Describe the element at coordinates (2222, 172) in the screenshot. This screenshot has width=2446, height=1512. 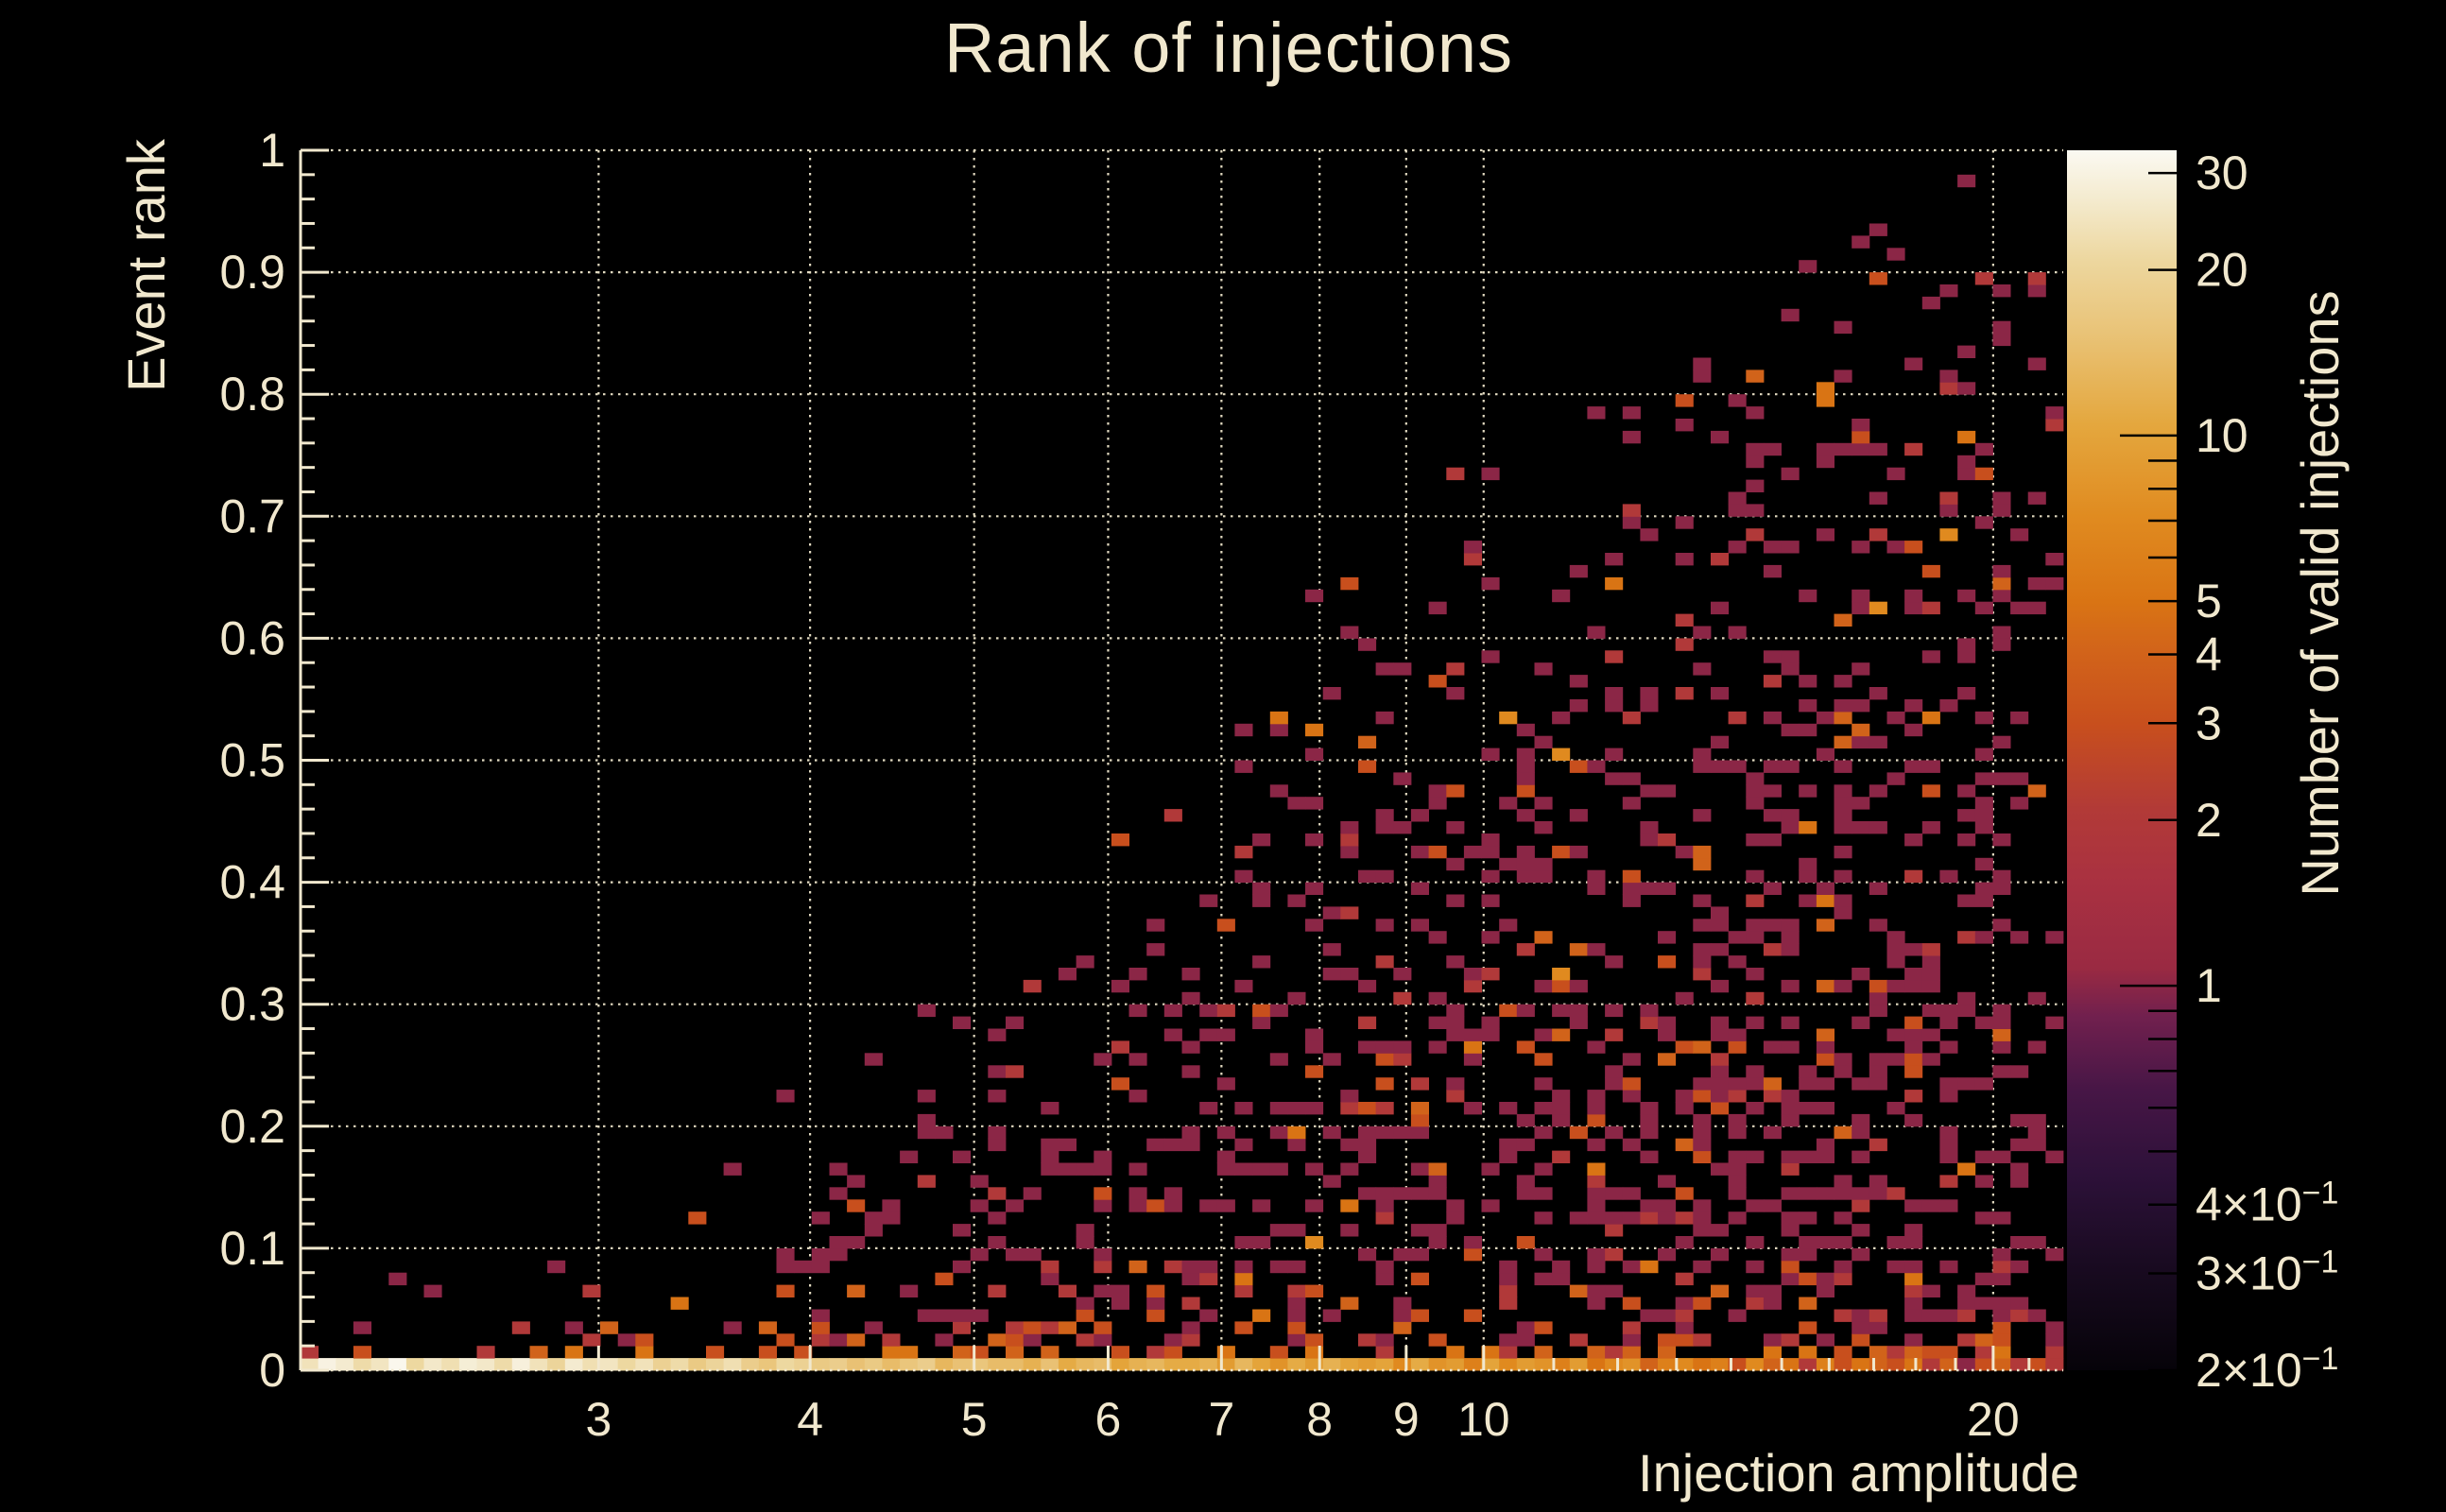
I see `colorbar-tick-label: 30` at that location.